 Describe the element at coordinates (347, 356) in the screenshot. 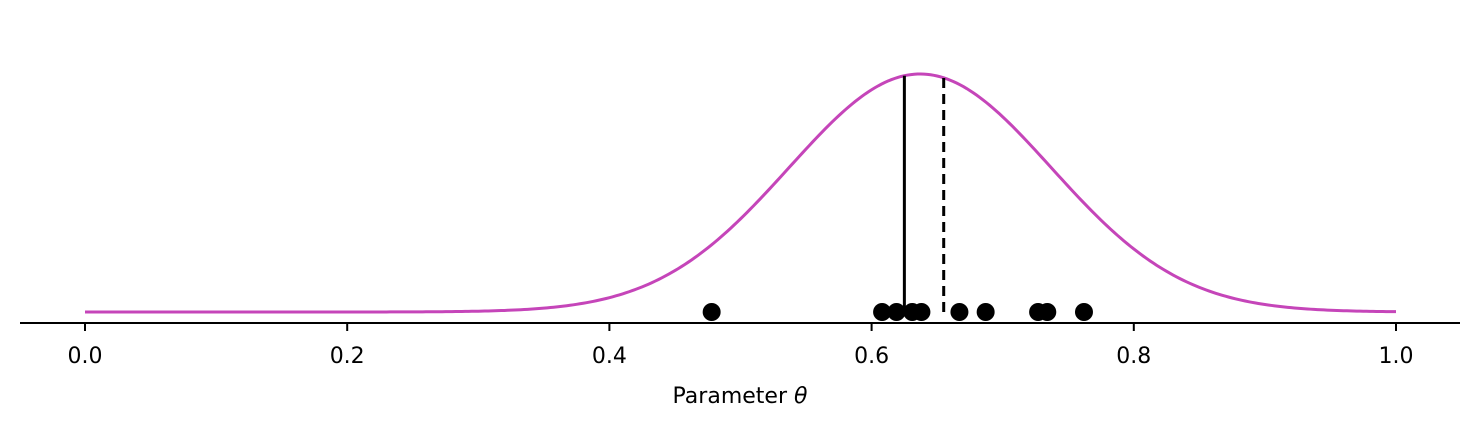

I see `x-tick-label: 0.2` at that location.